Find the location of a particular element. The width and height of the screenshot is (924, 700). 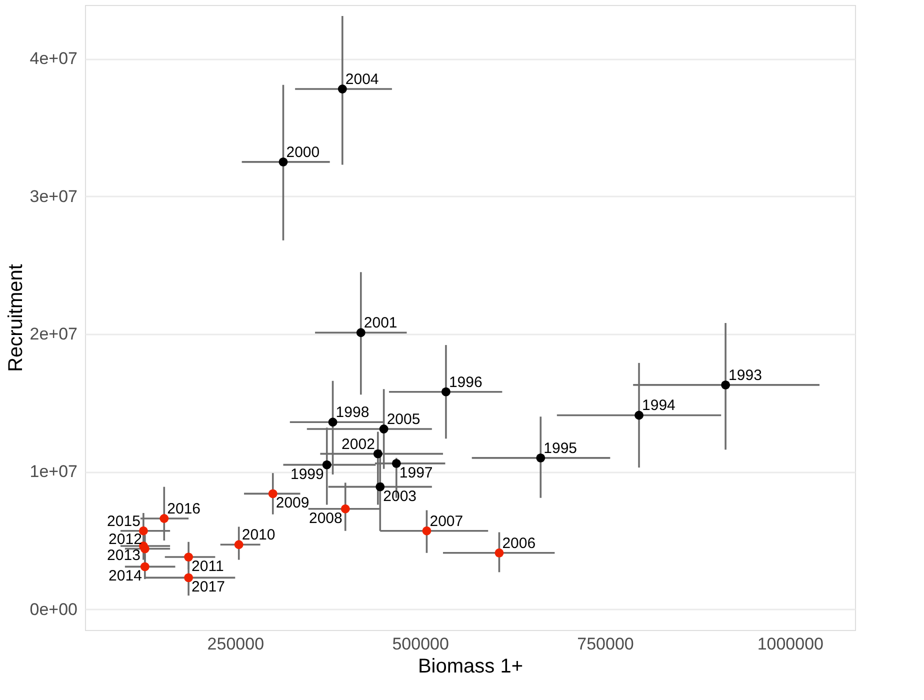

annotation: 1997 is located at coordinates (416, 473).